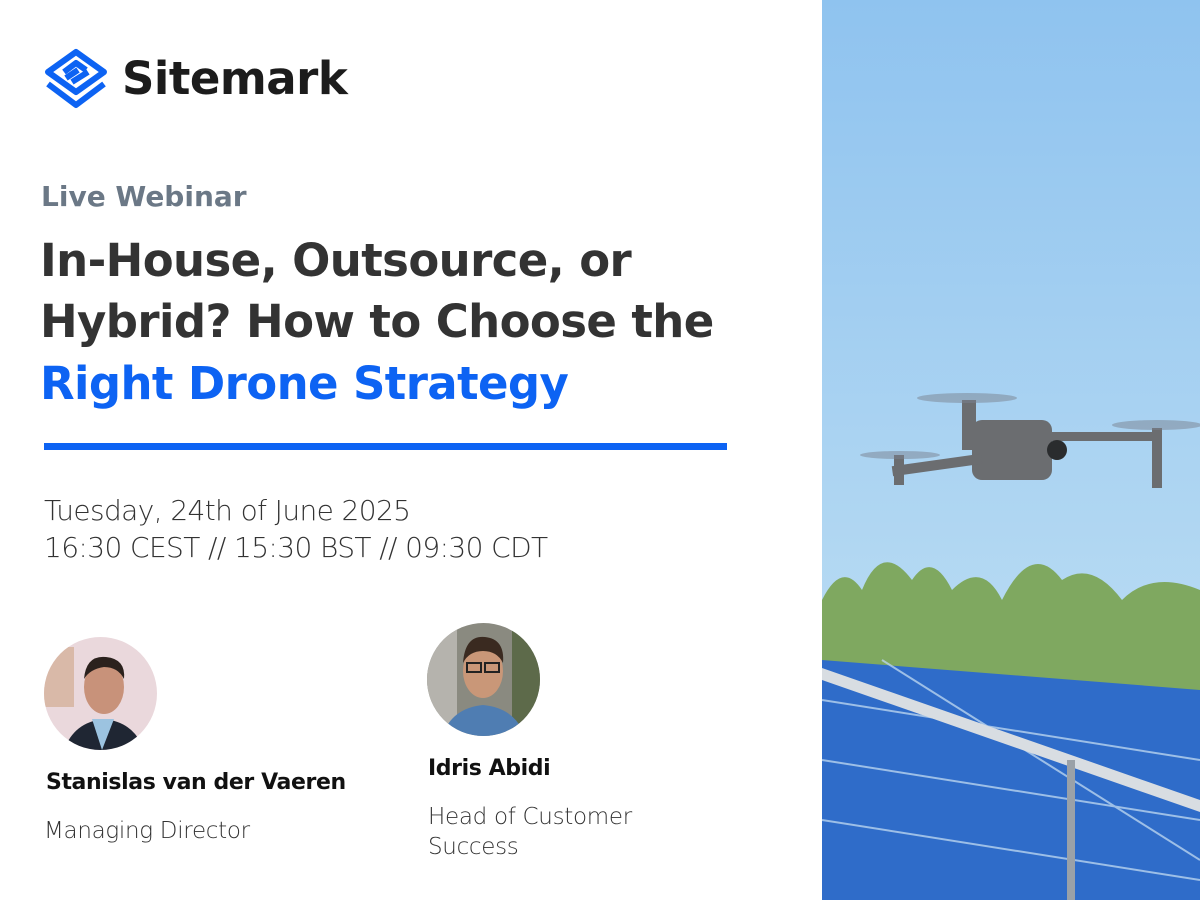 The image size is (1200, 900). Describe the element at coordinates (144, 196) in the screenshot. I see `eyebrow-label: Live Webinar` at that location.